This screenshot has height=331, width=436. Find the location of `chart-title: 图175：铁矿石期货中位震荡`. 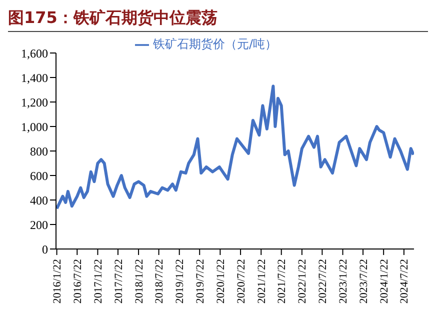

chart-title: 图175：铁矿石期货中位震荡 is located at coordinates (218, 20).